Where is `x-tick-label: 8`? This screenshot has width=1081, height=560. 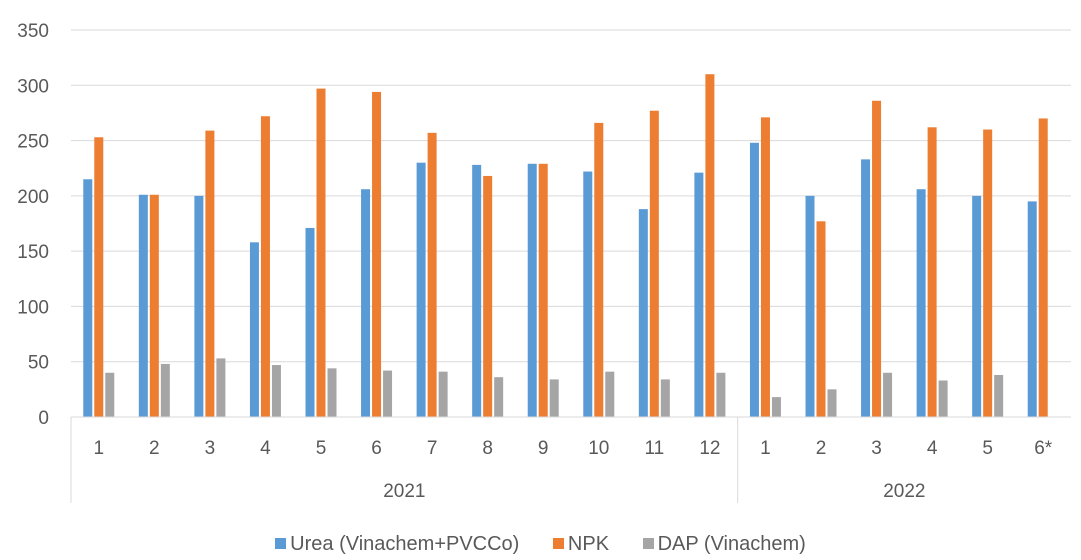 x-tick-label: 8 is located at coordinates (487, 448).